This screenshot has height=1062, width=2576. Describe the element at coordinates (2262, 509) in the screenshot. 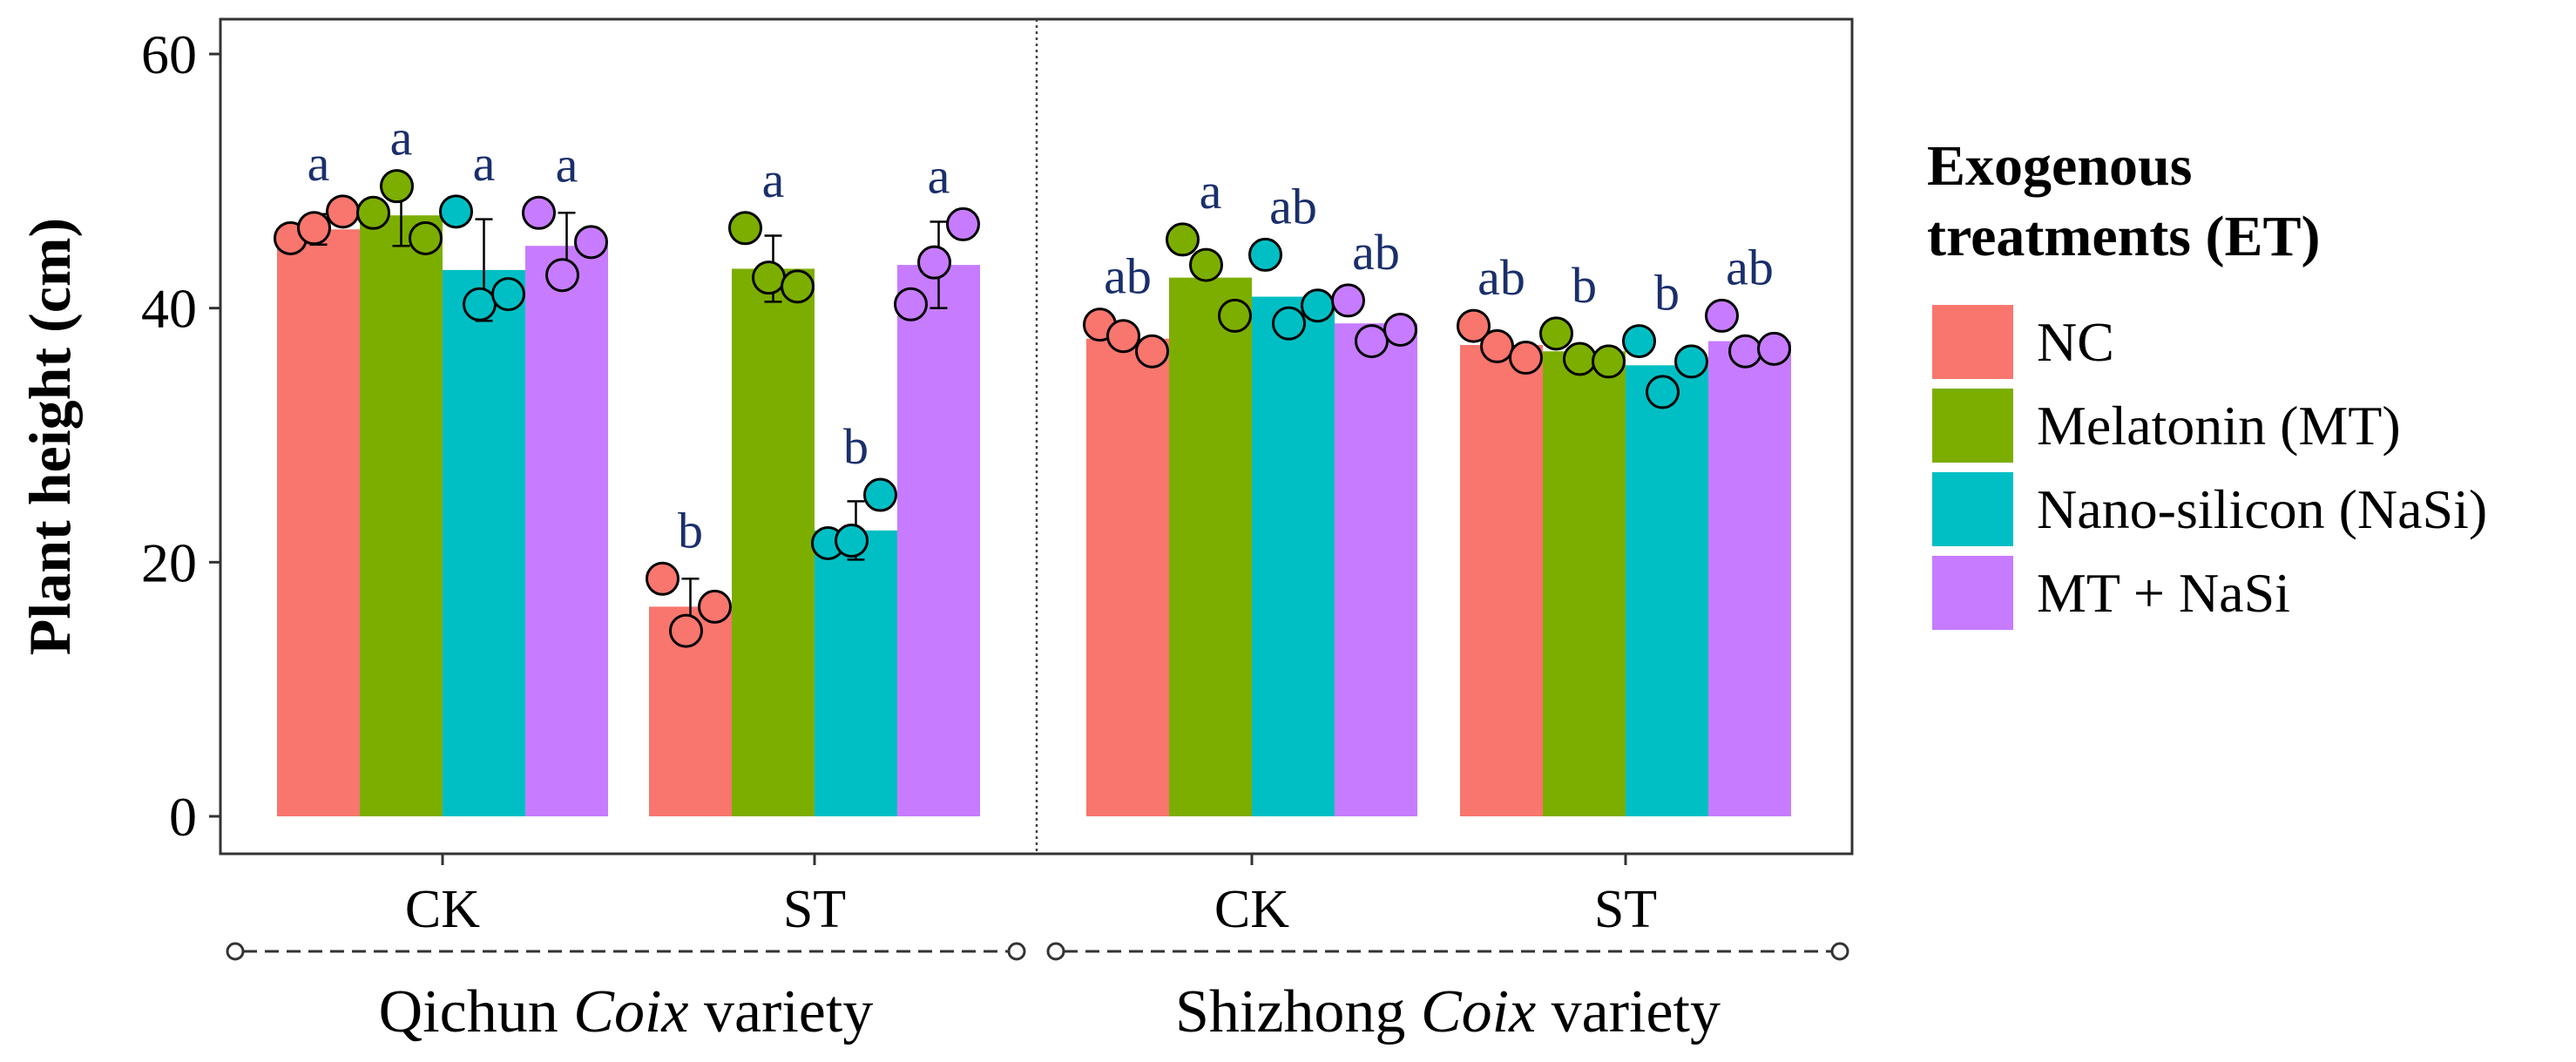

I see `legend-label: Nano-silicon (NaSi)` at that location.